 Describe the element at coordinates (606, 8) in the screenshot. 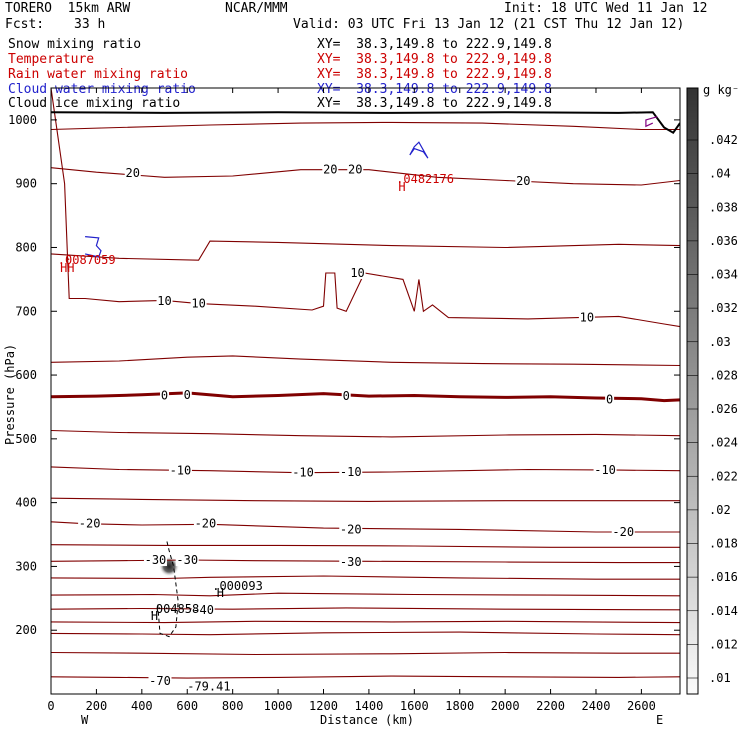

I see `init-time: Init: 18 UTC Wed 11 Jan 12` at that location.